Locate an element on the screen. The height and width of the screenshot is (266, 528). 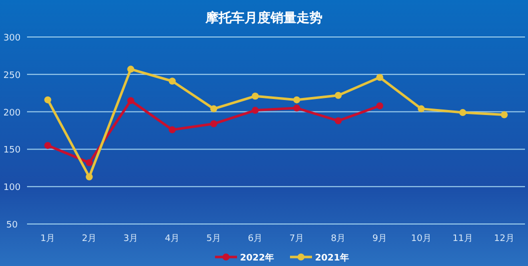
y-tick-label: 50 is located at coordinates (12, 225).